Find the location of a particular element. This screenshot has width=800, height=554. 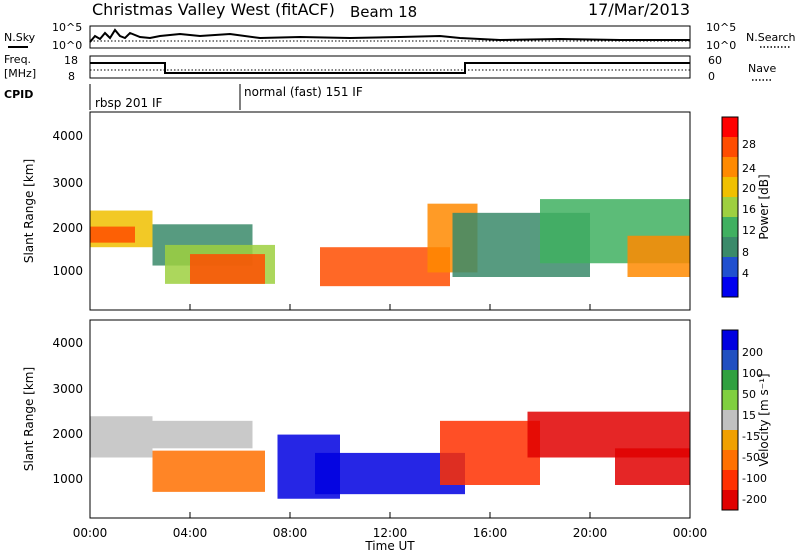

noise-sky-label: N.Sky is located at coordinates (20, 37).